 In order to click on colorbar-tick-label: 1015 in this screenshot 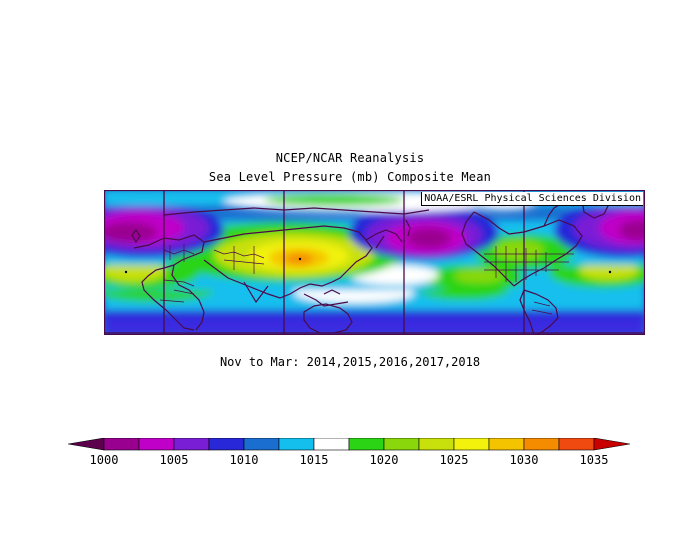, I will do `click(314, 460)`.